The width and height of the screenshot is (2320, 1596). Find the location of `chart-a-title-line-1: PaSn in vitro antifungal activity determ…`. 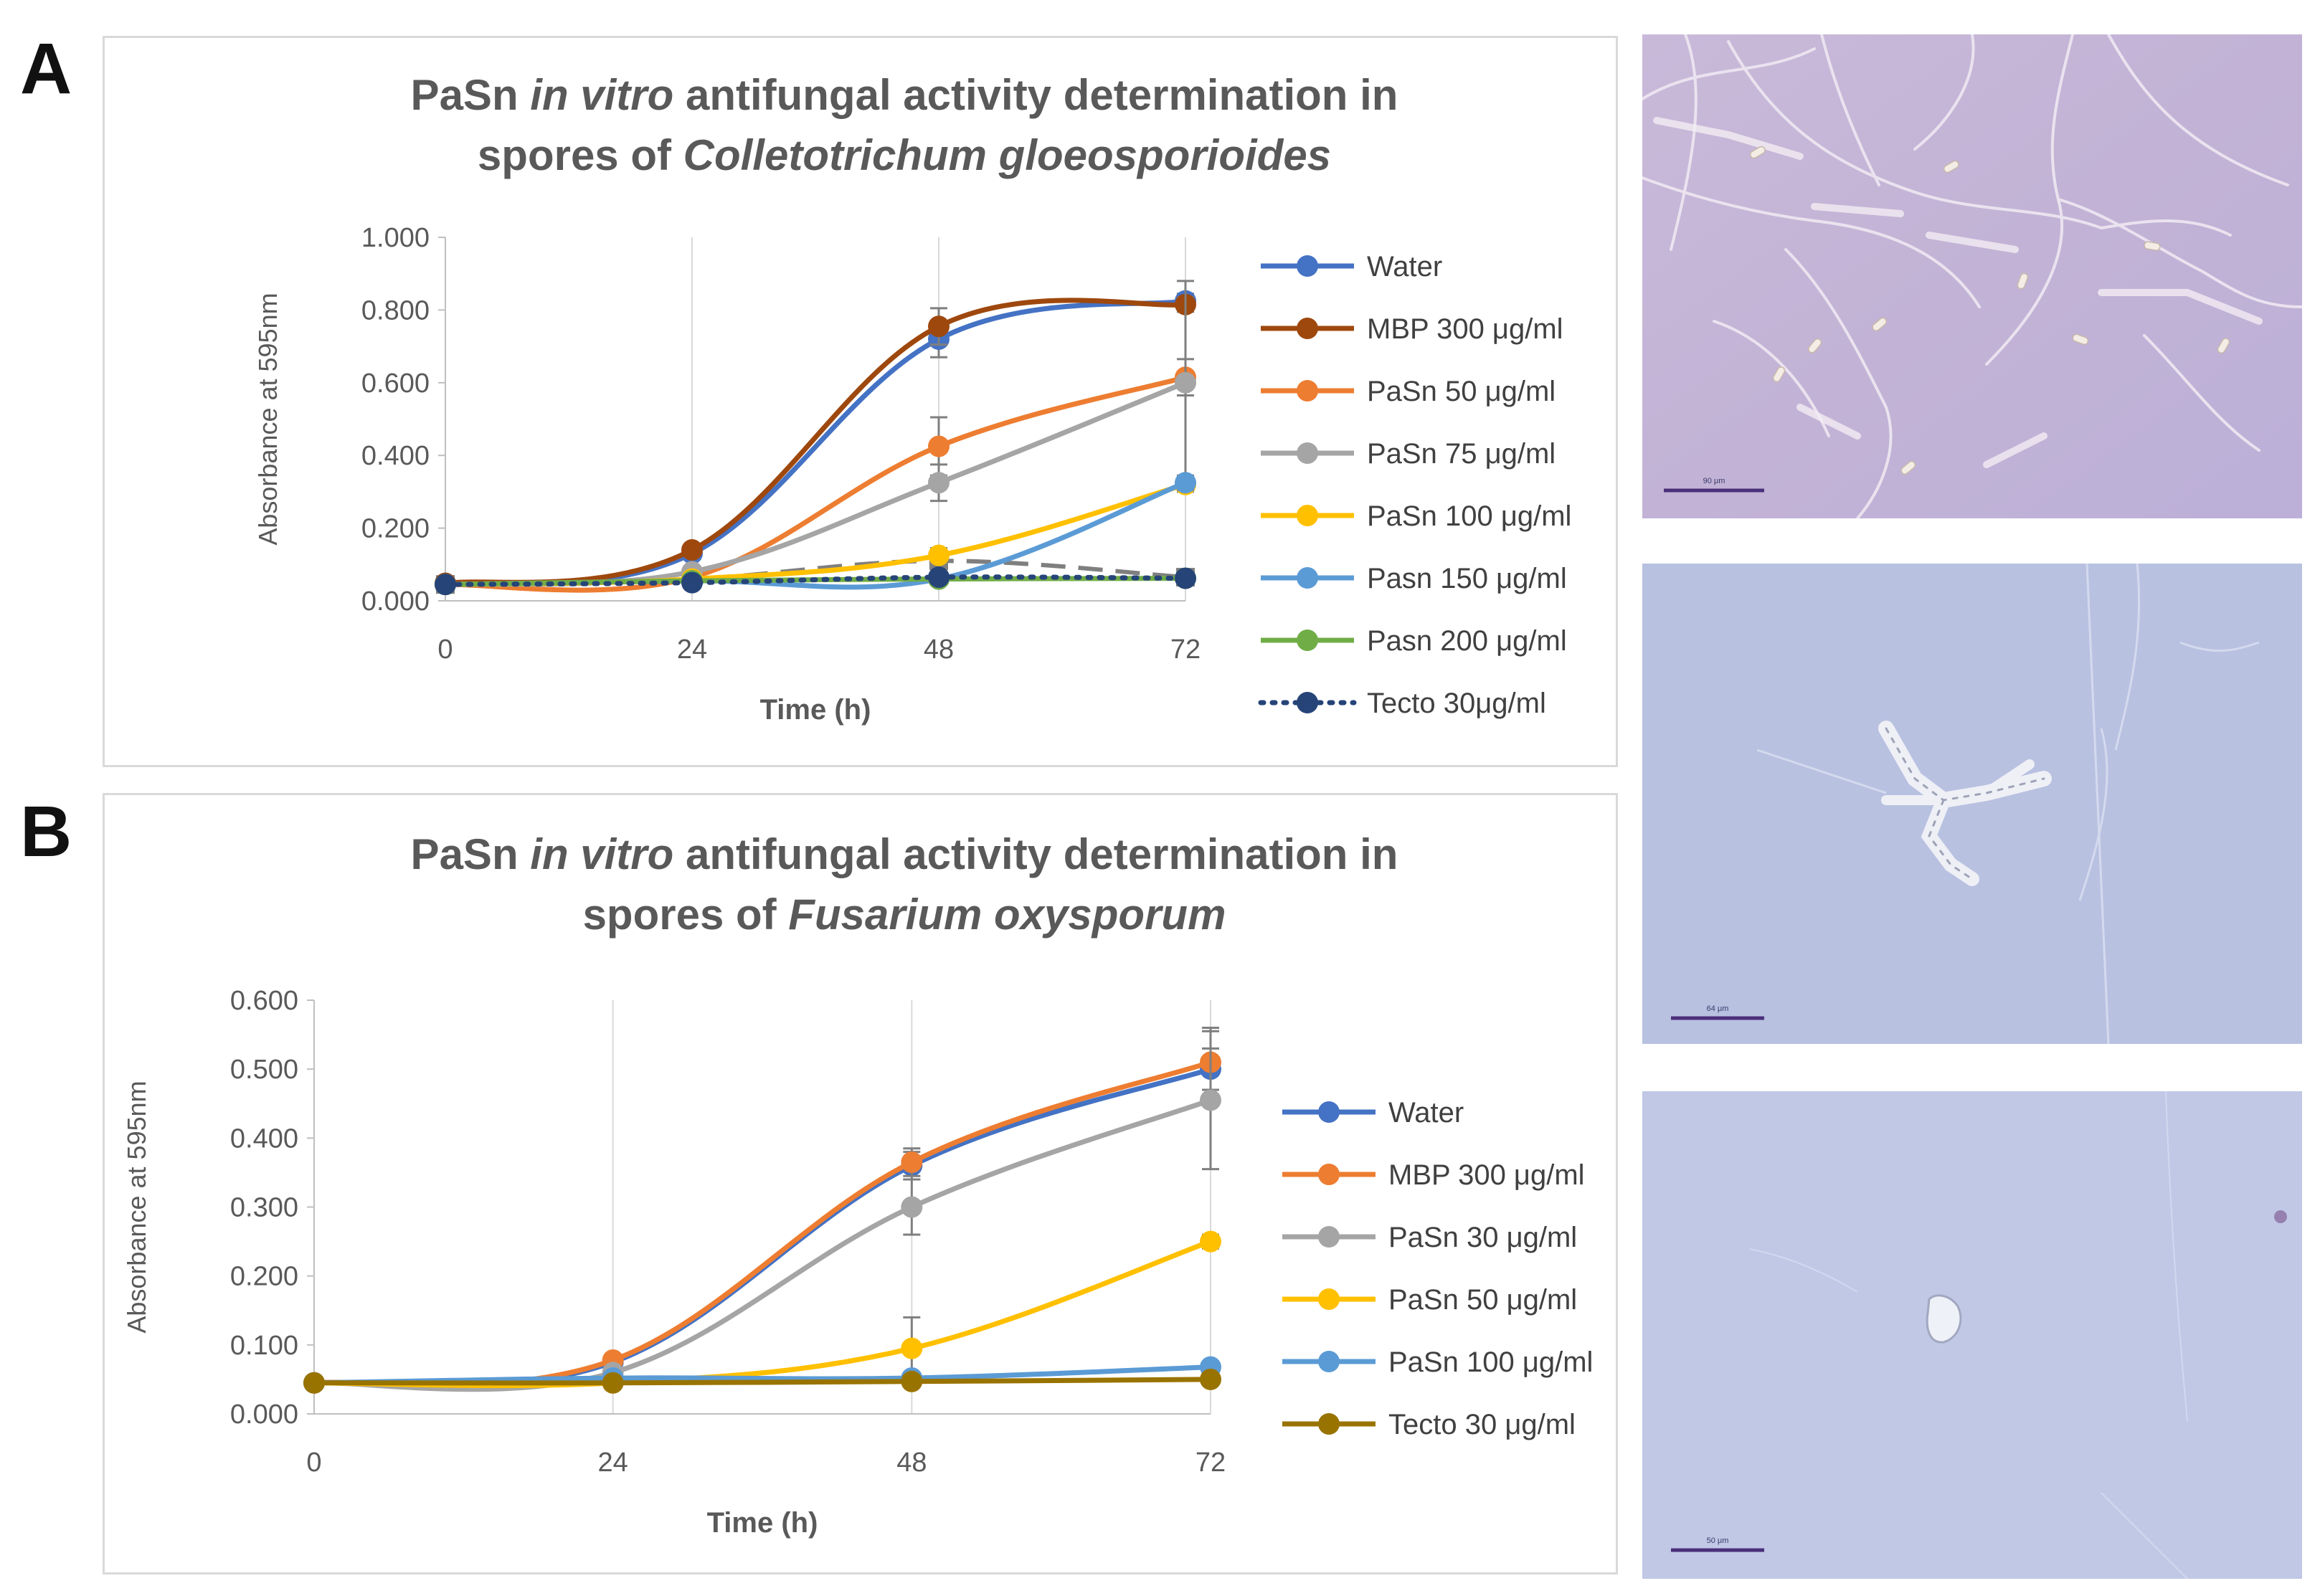

chart-a-title-line-1: PaSn in vitro antifungal activity determ… is located at coordinates (904, 95).